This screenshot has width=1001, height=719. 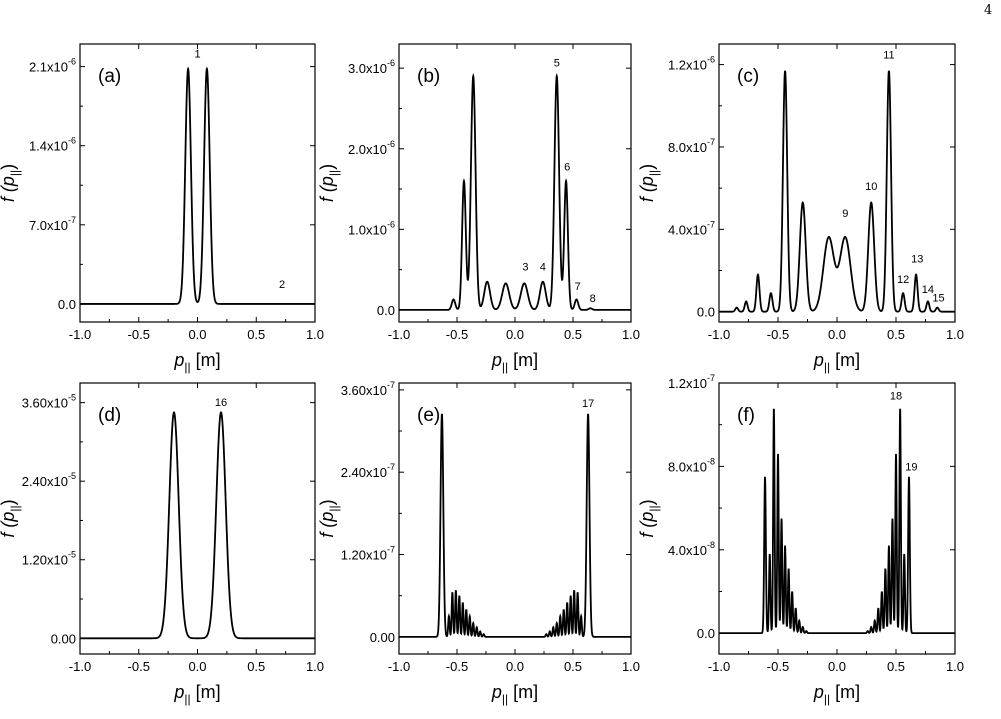 I want to click on peak-annotation: 10, so click(x=871, y=187).